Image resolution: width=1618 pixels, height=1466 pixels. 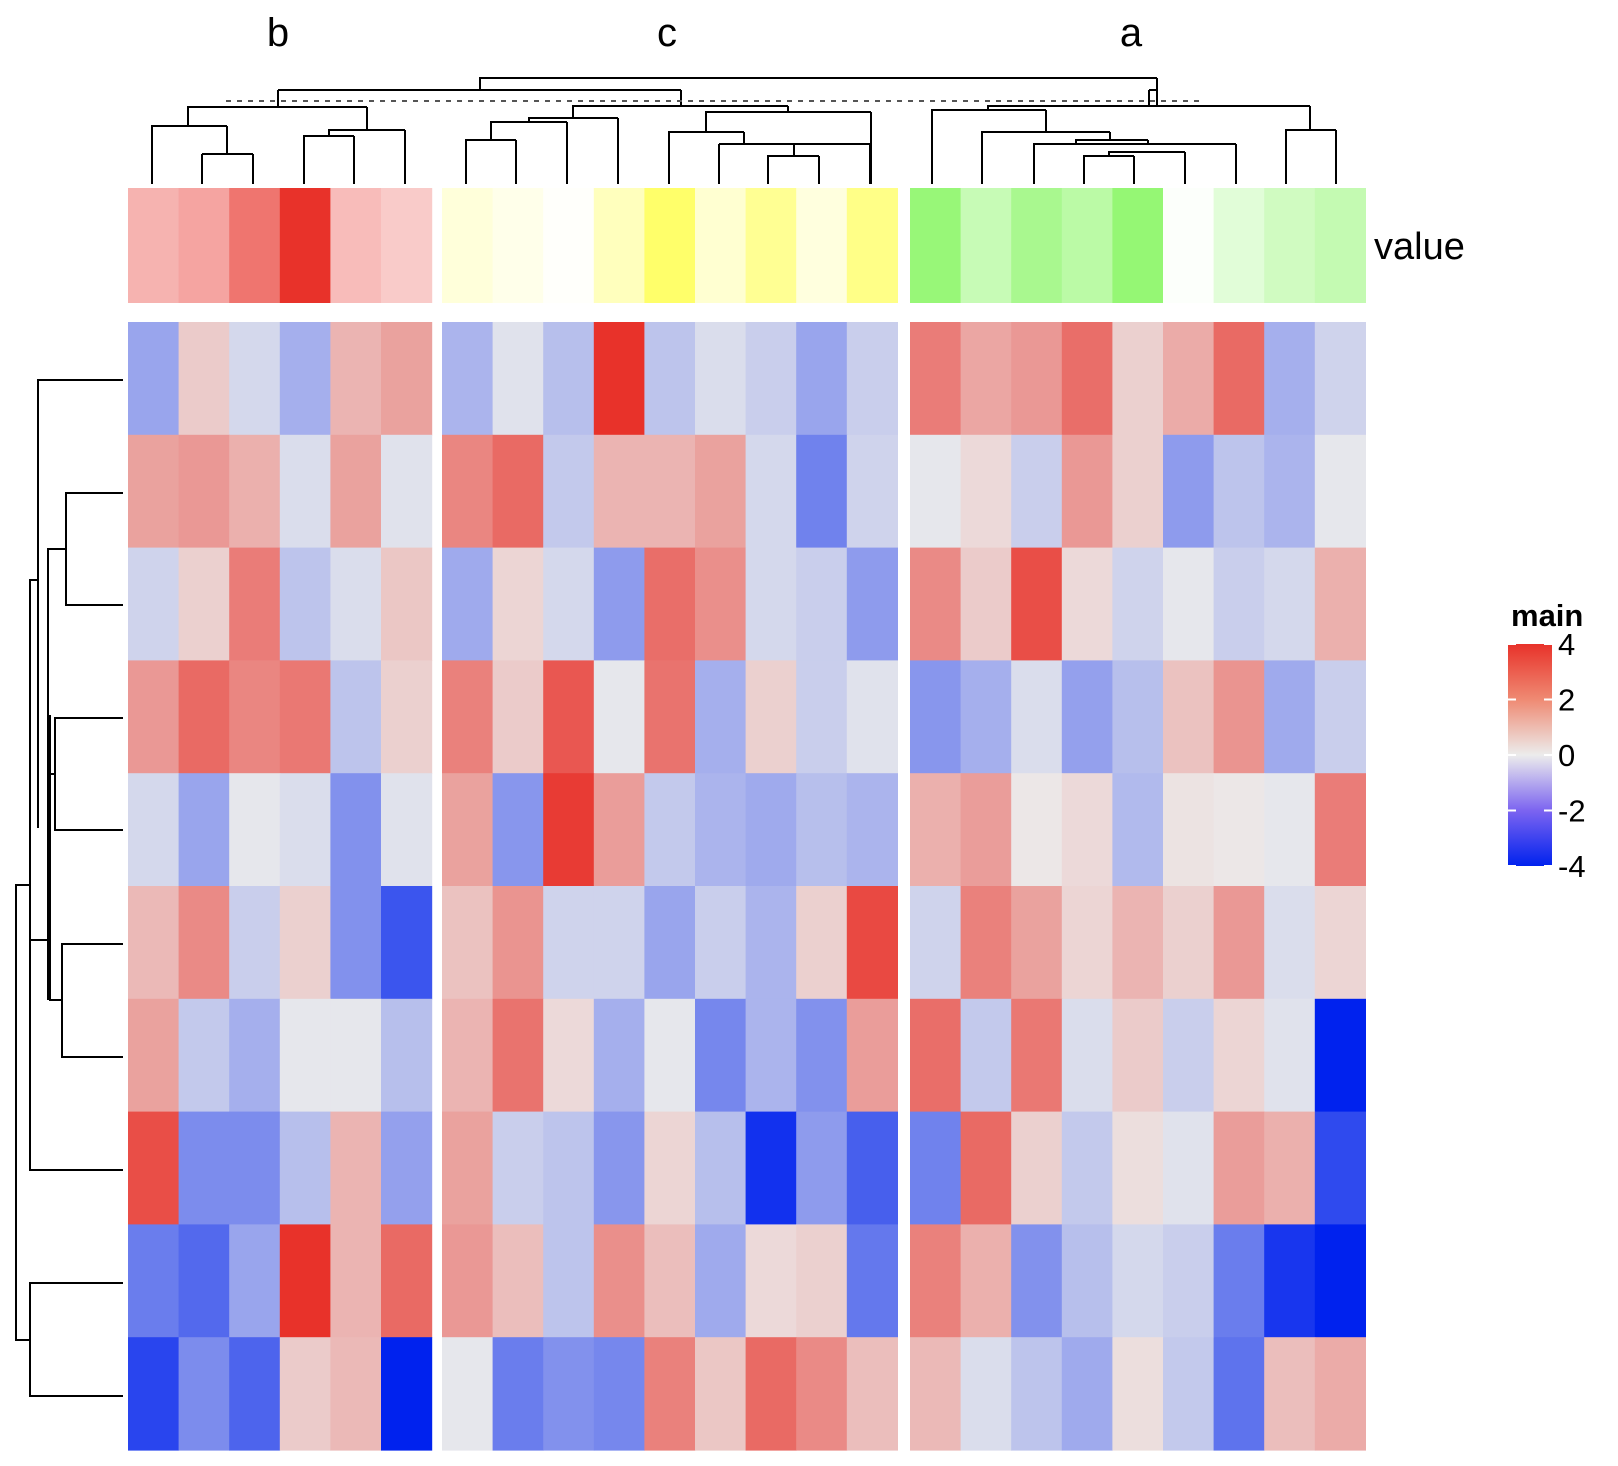 I want to click on heatmap-cell-b-r4-c4, so click(x=305, y=717).